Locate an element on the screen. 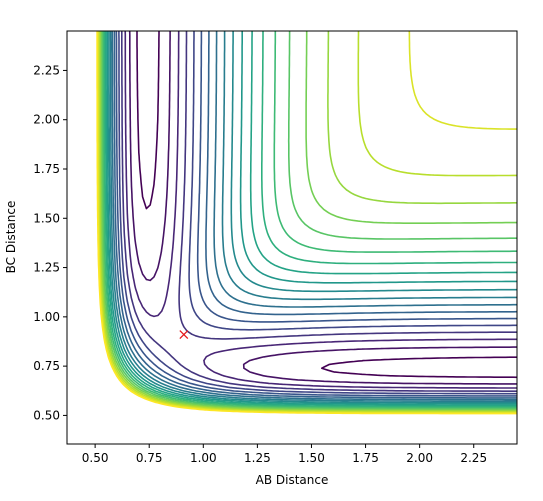 The width and height of the screenshot is (543, 501). y-tick-label: 0.75 is located at coordinates (46, 366).